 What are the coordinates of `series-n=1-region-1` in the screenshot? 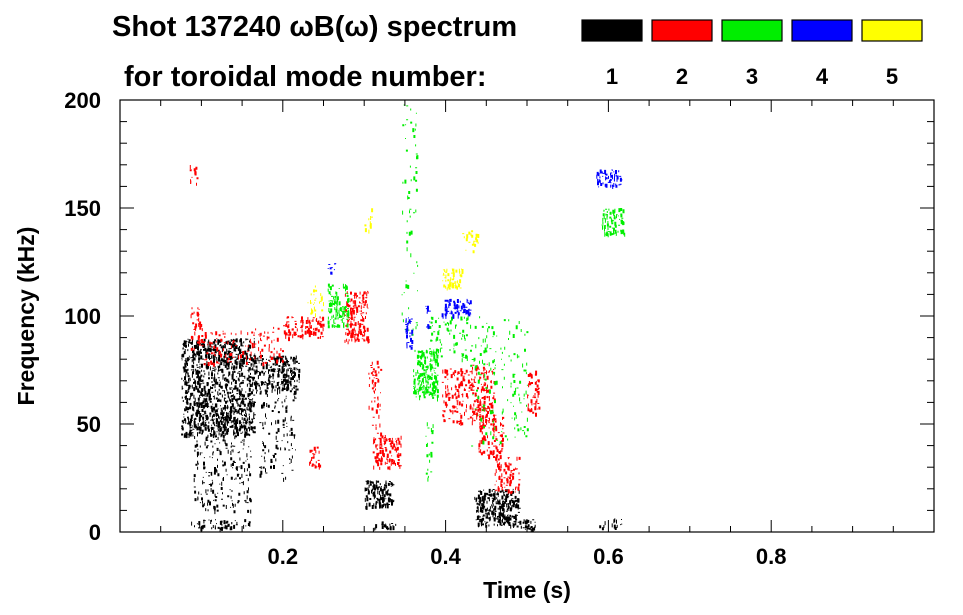 It's located at (222, 469).